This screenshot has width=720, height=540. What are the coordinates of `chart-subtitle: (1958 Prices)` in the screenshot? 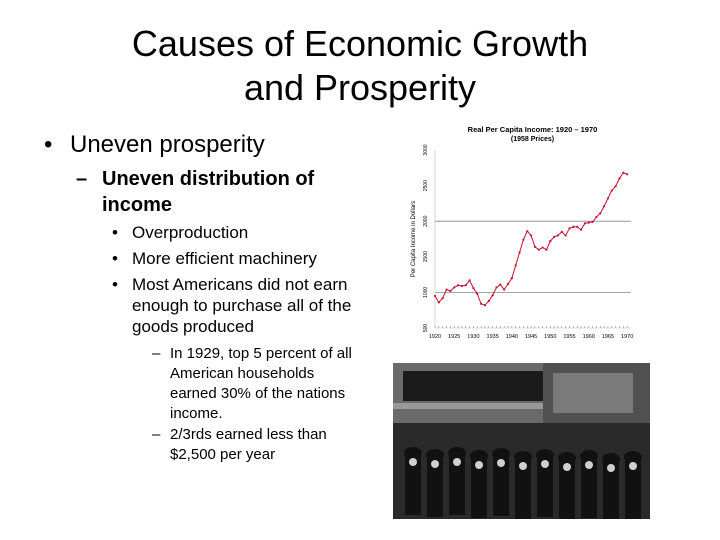 It's located at (532, 139).